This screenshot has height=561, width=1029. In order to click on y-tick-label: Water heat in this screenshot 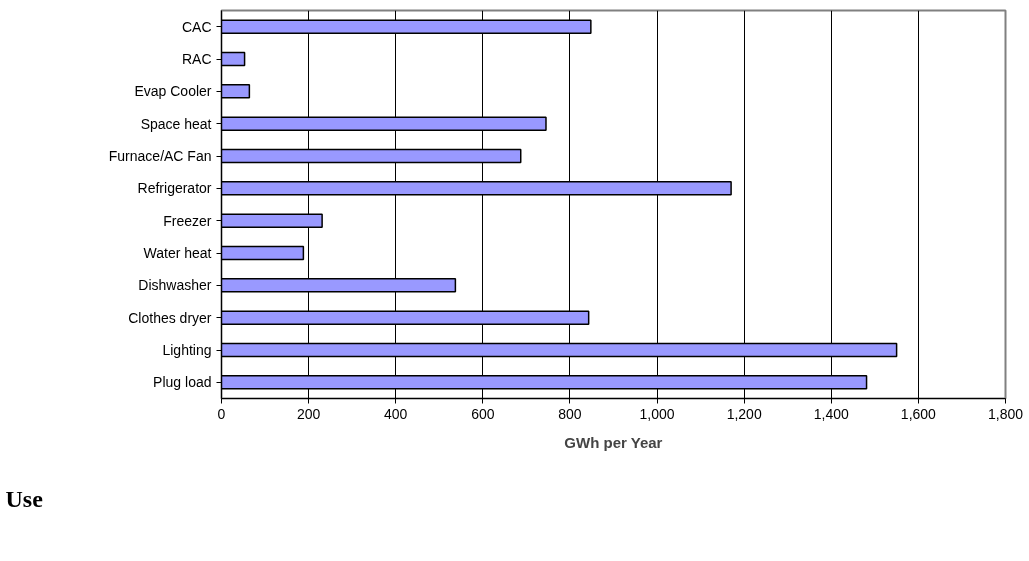, I will do `click(177, 253)`.